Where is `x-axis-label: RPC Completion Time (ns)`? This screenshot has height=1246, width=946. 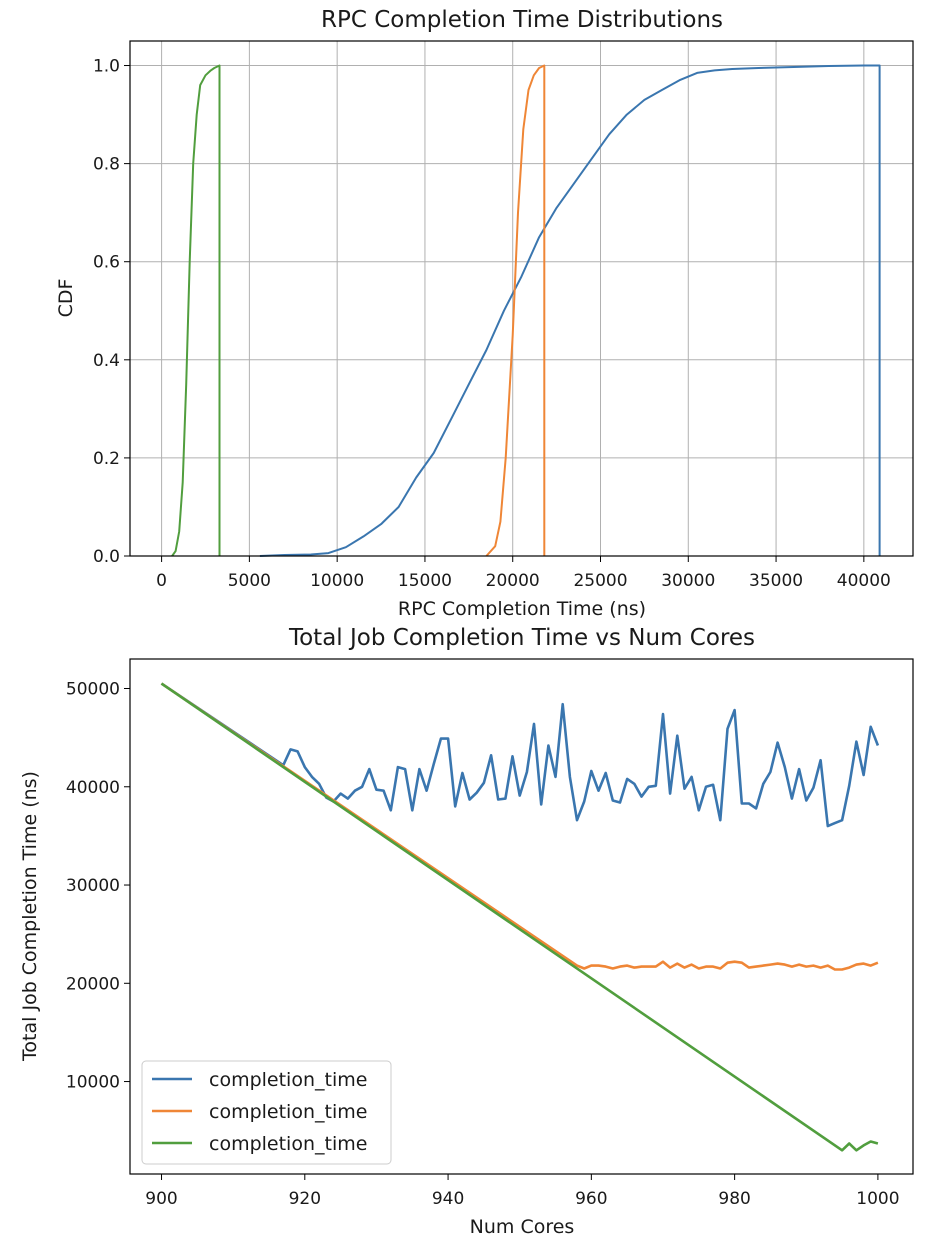 x-axis-label: RPC Completion Time (ns) is located at coordinates (522, 609).